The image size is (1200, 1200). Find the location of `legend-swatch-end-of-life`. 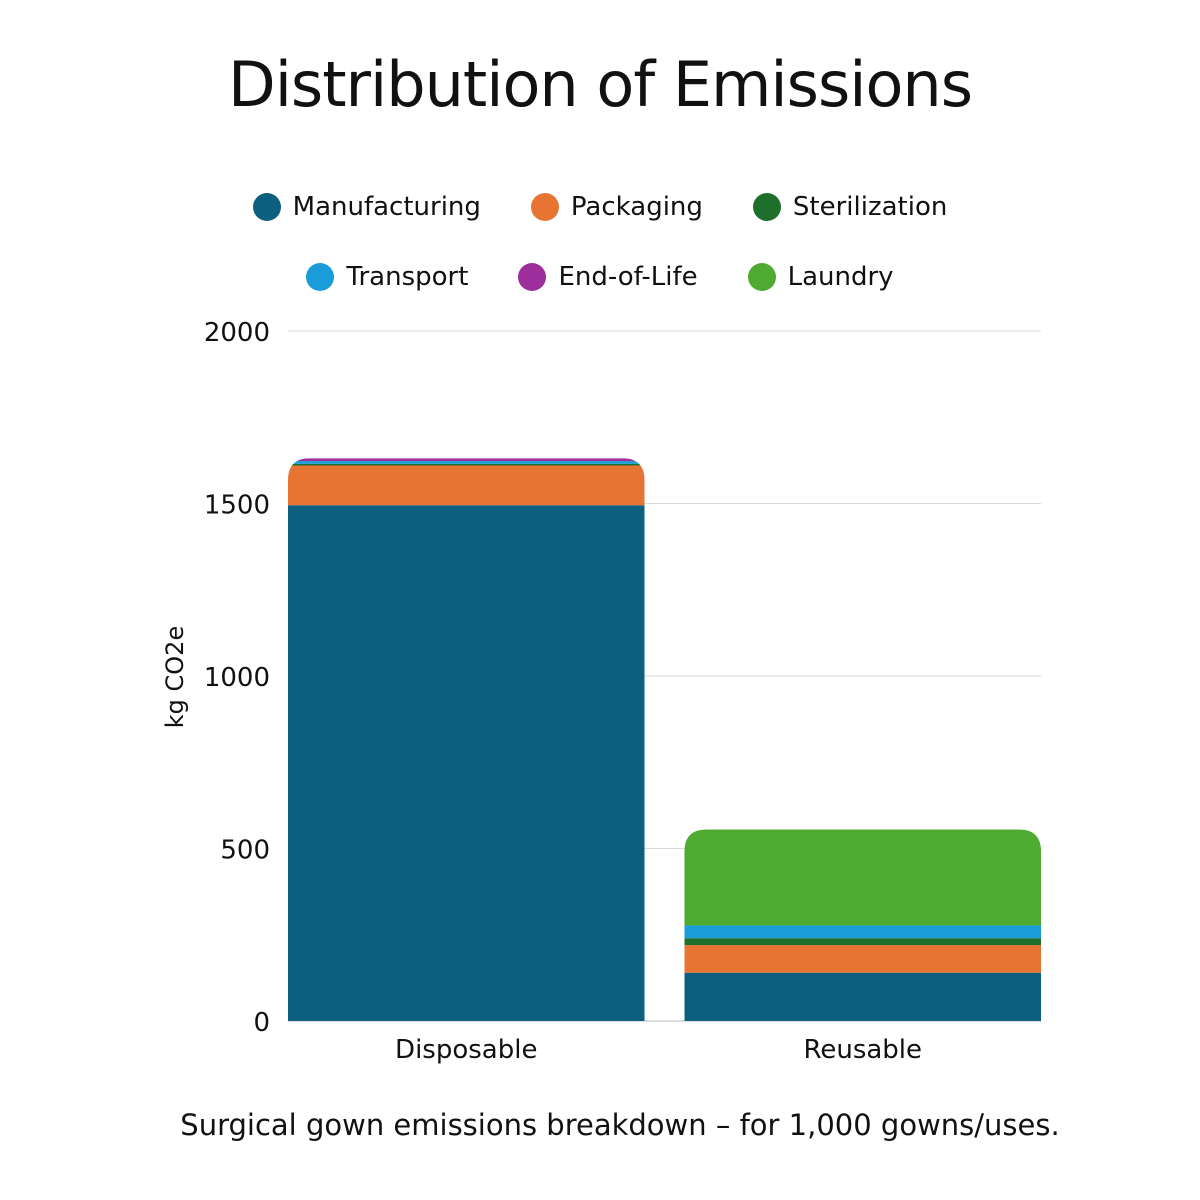

legend-swatch-end-of-life is located at coordinates (532, 277).